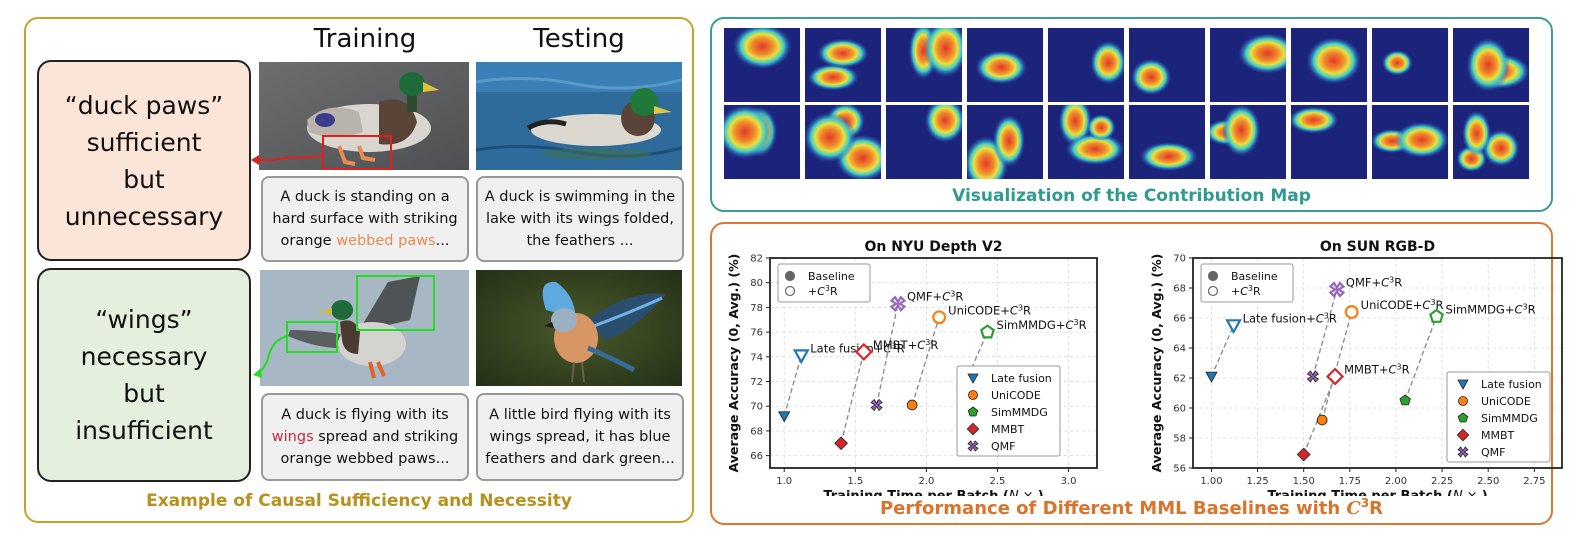  I want to click on caption-highlight: webbed paws, so click(386, 241).